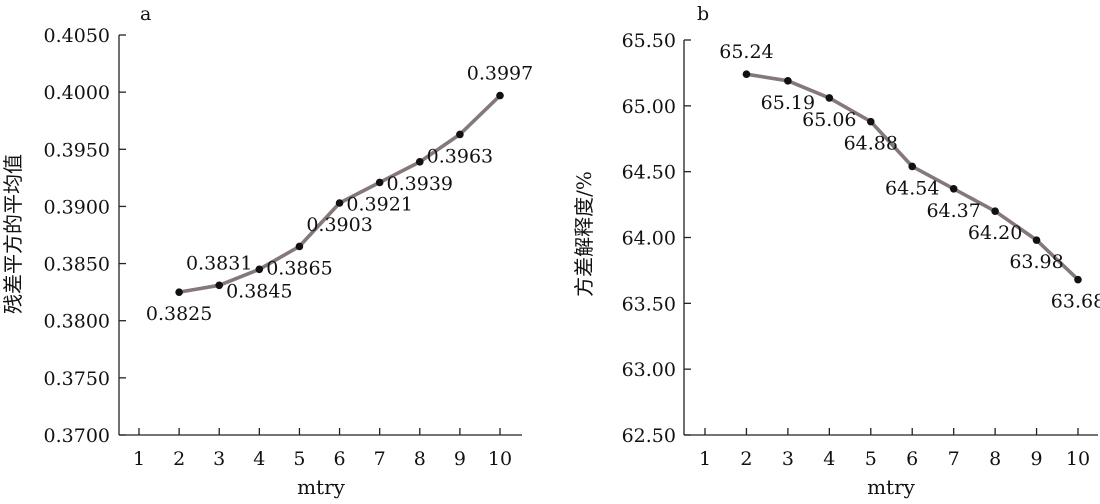  Describe the element at coordinates (259, 291) in the screenshot. I see `panel-a-data-label: 0.3845` at that location.